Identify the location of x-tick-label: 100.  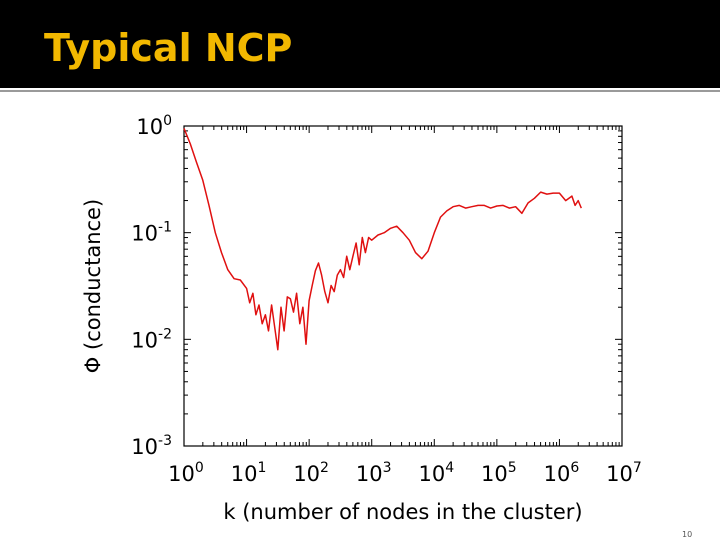
(186, 473).